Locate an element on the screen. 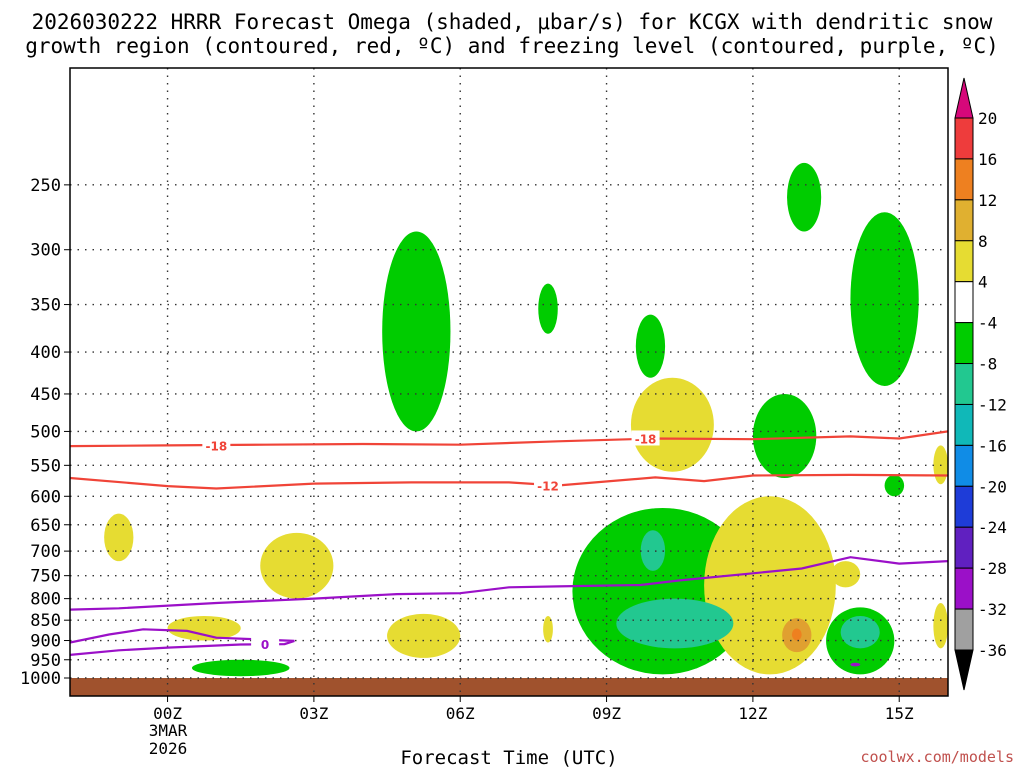 The image size is (1024, 768). x-tick-label: 00Z is located at coordinates (167, 713).